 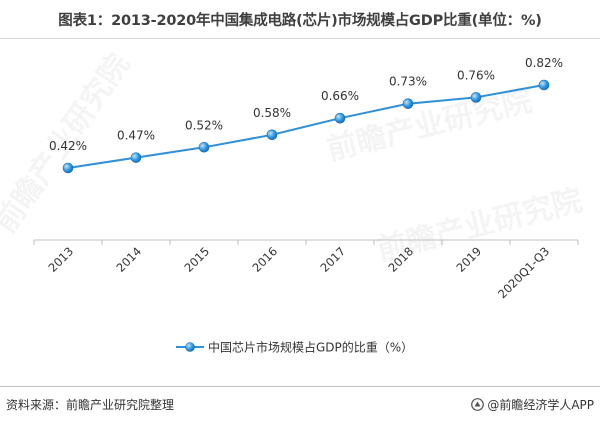 I want to click on data-label: 0.76%, so click(x=476, y=75).